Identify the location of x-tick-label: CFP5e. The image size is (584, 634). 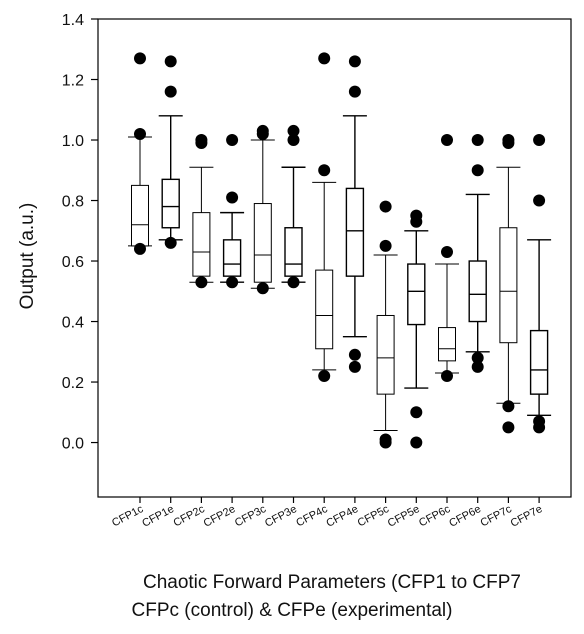
(404, 516).